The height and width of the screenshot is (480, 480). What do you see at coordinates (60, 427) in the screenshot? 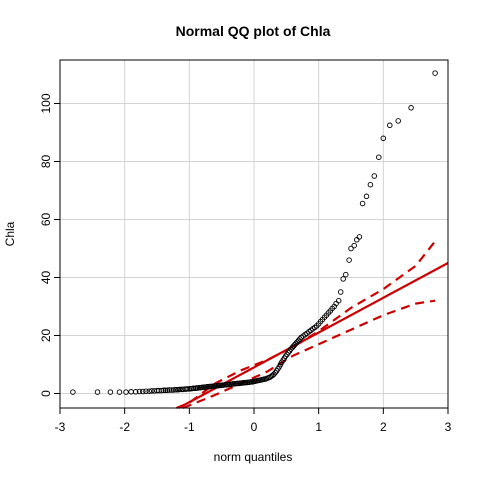
I see `x-tick-label: -3` at bounding box center [60, 427].